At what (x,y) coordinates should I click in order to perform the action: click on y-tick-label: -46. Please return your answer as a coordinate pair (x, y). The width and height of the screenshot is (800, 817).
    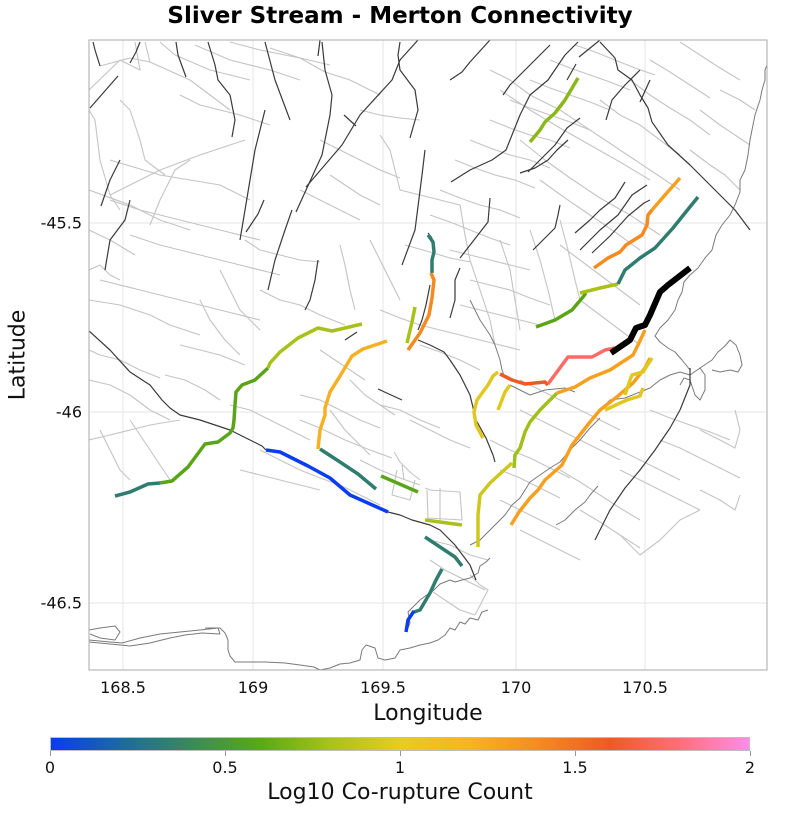
    Looking at the image, I should click on (68, 412).